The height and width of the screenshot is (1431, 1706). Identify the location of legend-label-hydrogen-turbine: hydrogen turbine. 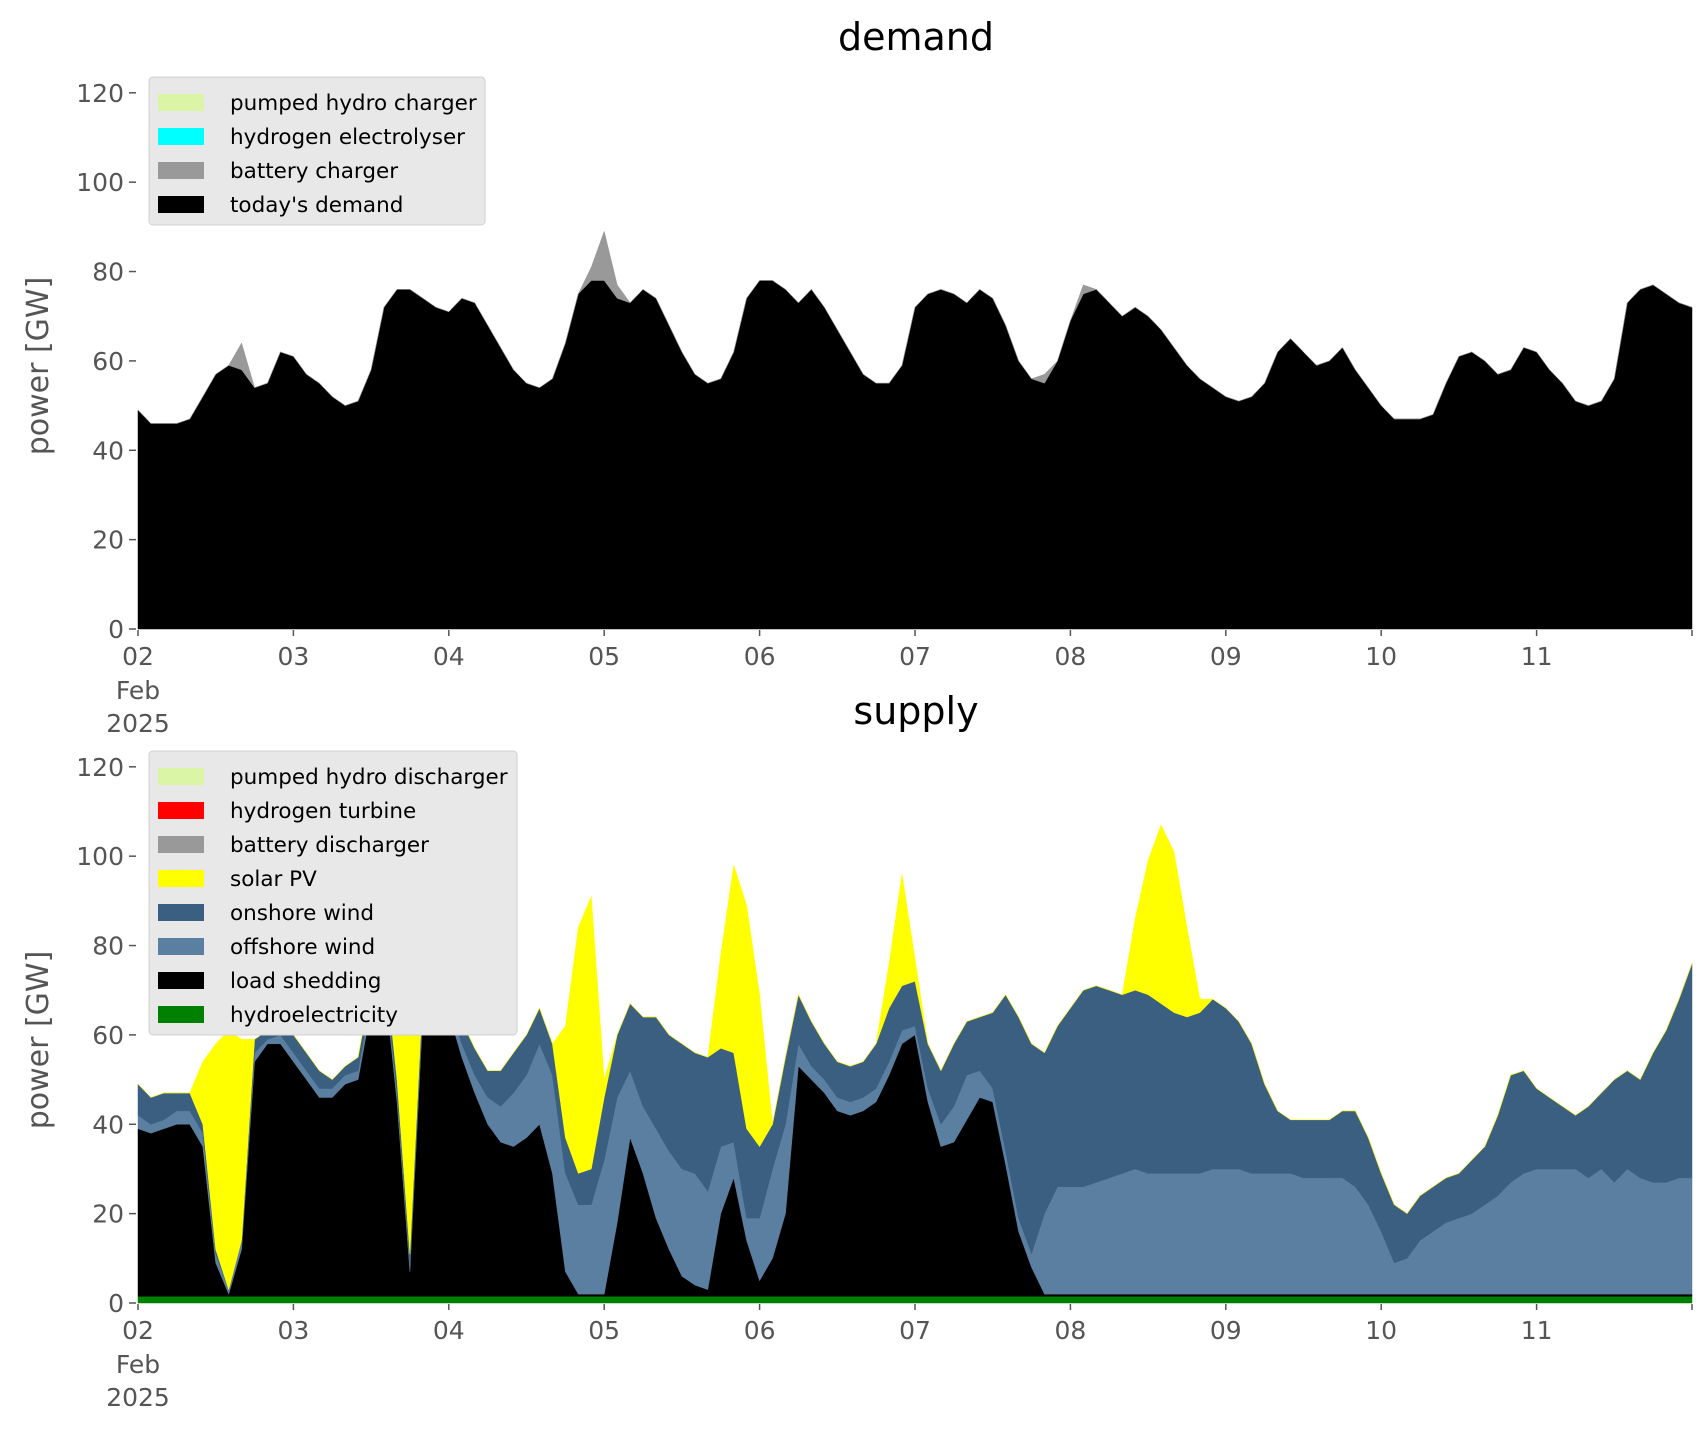
(323, 811).